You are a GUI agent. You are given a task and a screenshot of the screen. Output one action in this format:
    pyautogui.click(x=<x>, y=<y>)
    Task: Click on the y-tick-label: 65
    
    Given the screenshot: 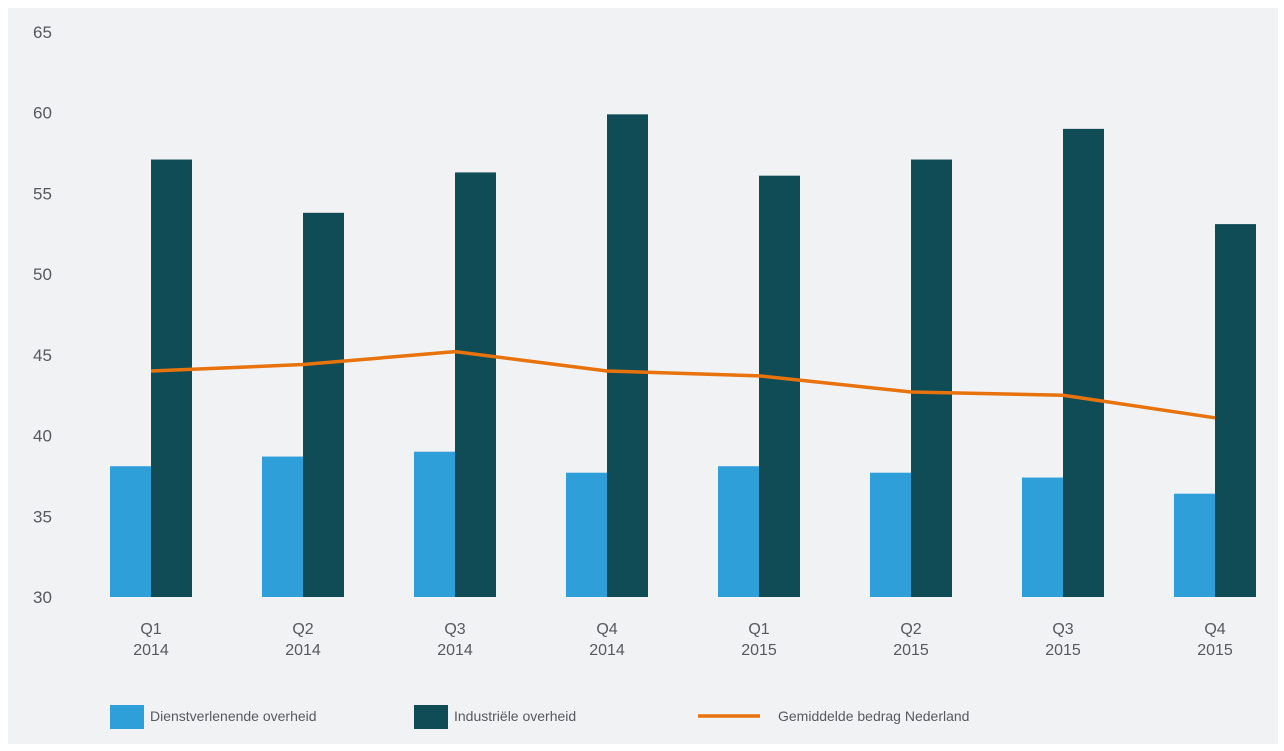 What is the action you would take?
    pyautogui.click(x=42, y=32)
    